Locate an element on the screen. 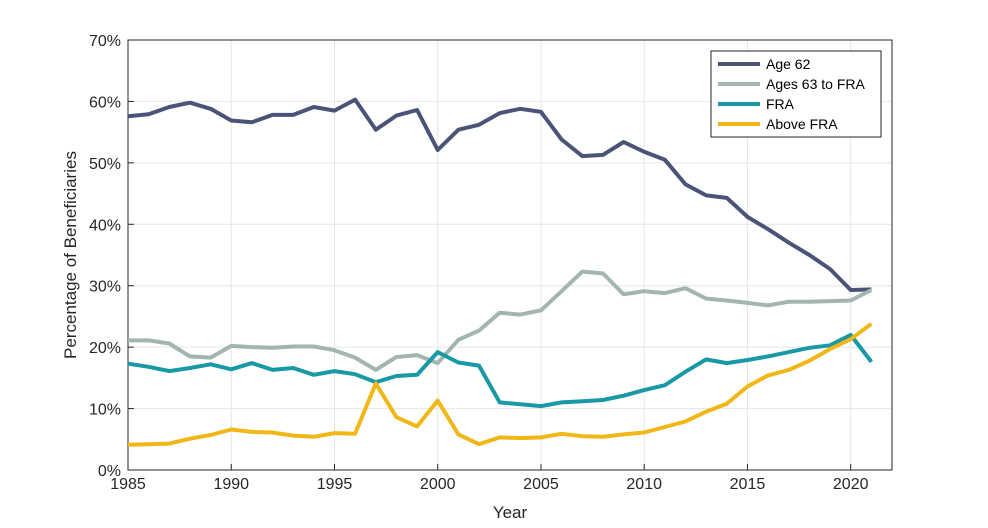 The image size is (988, 528). y-tick-label: 0% is located at coordinates (109, 471).